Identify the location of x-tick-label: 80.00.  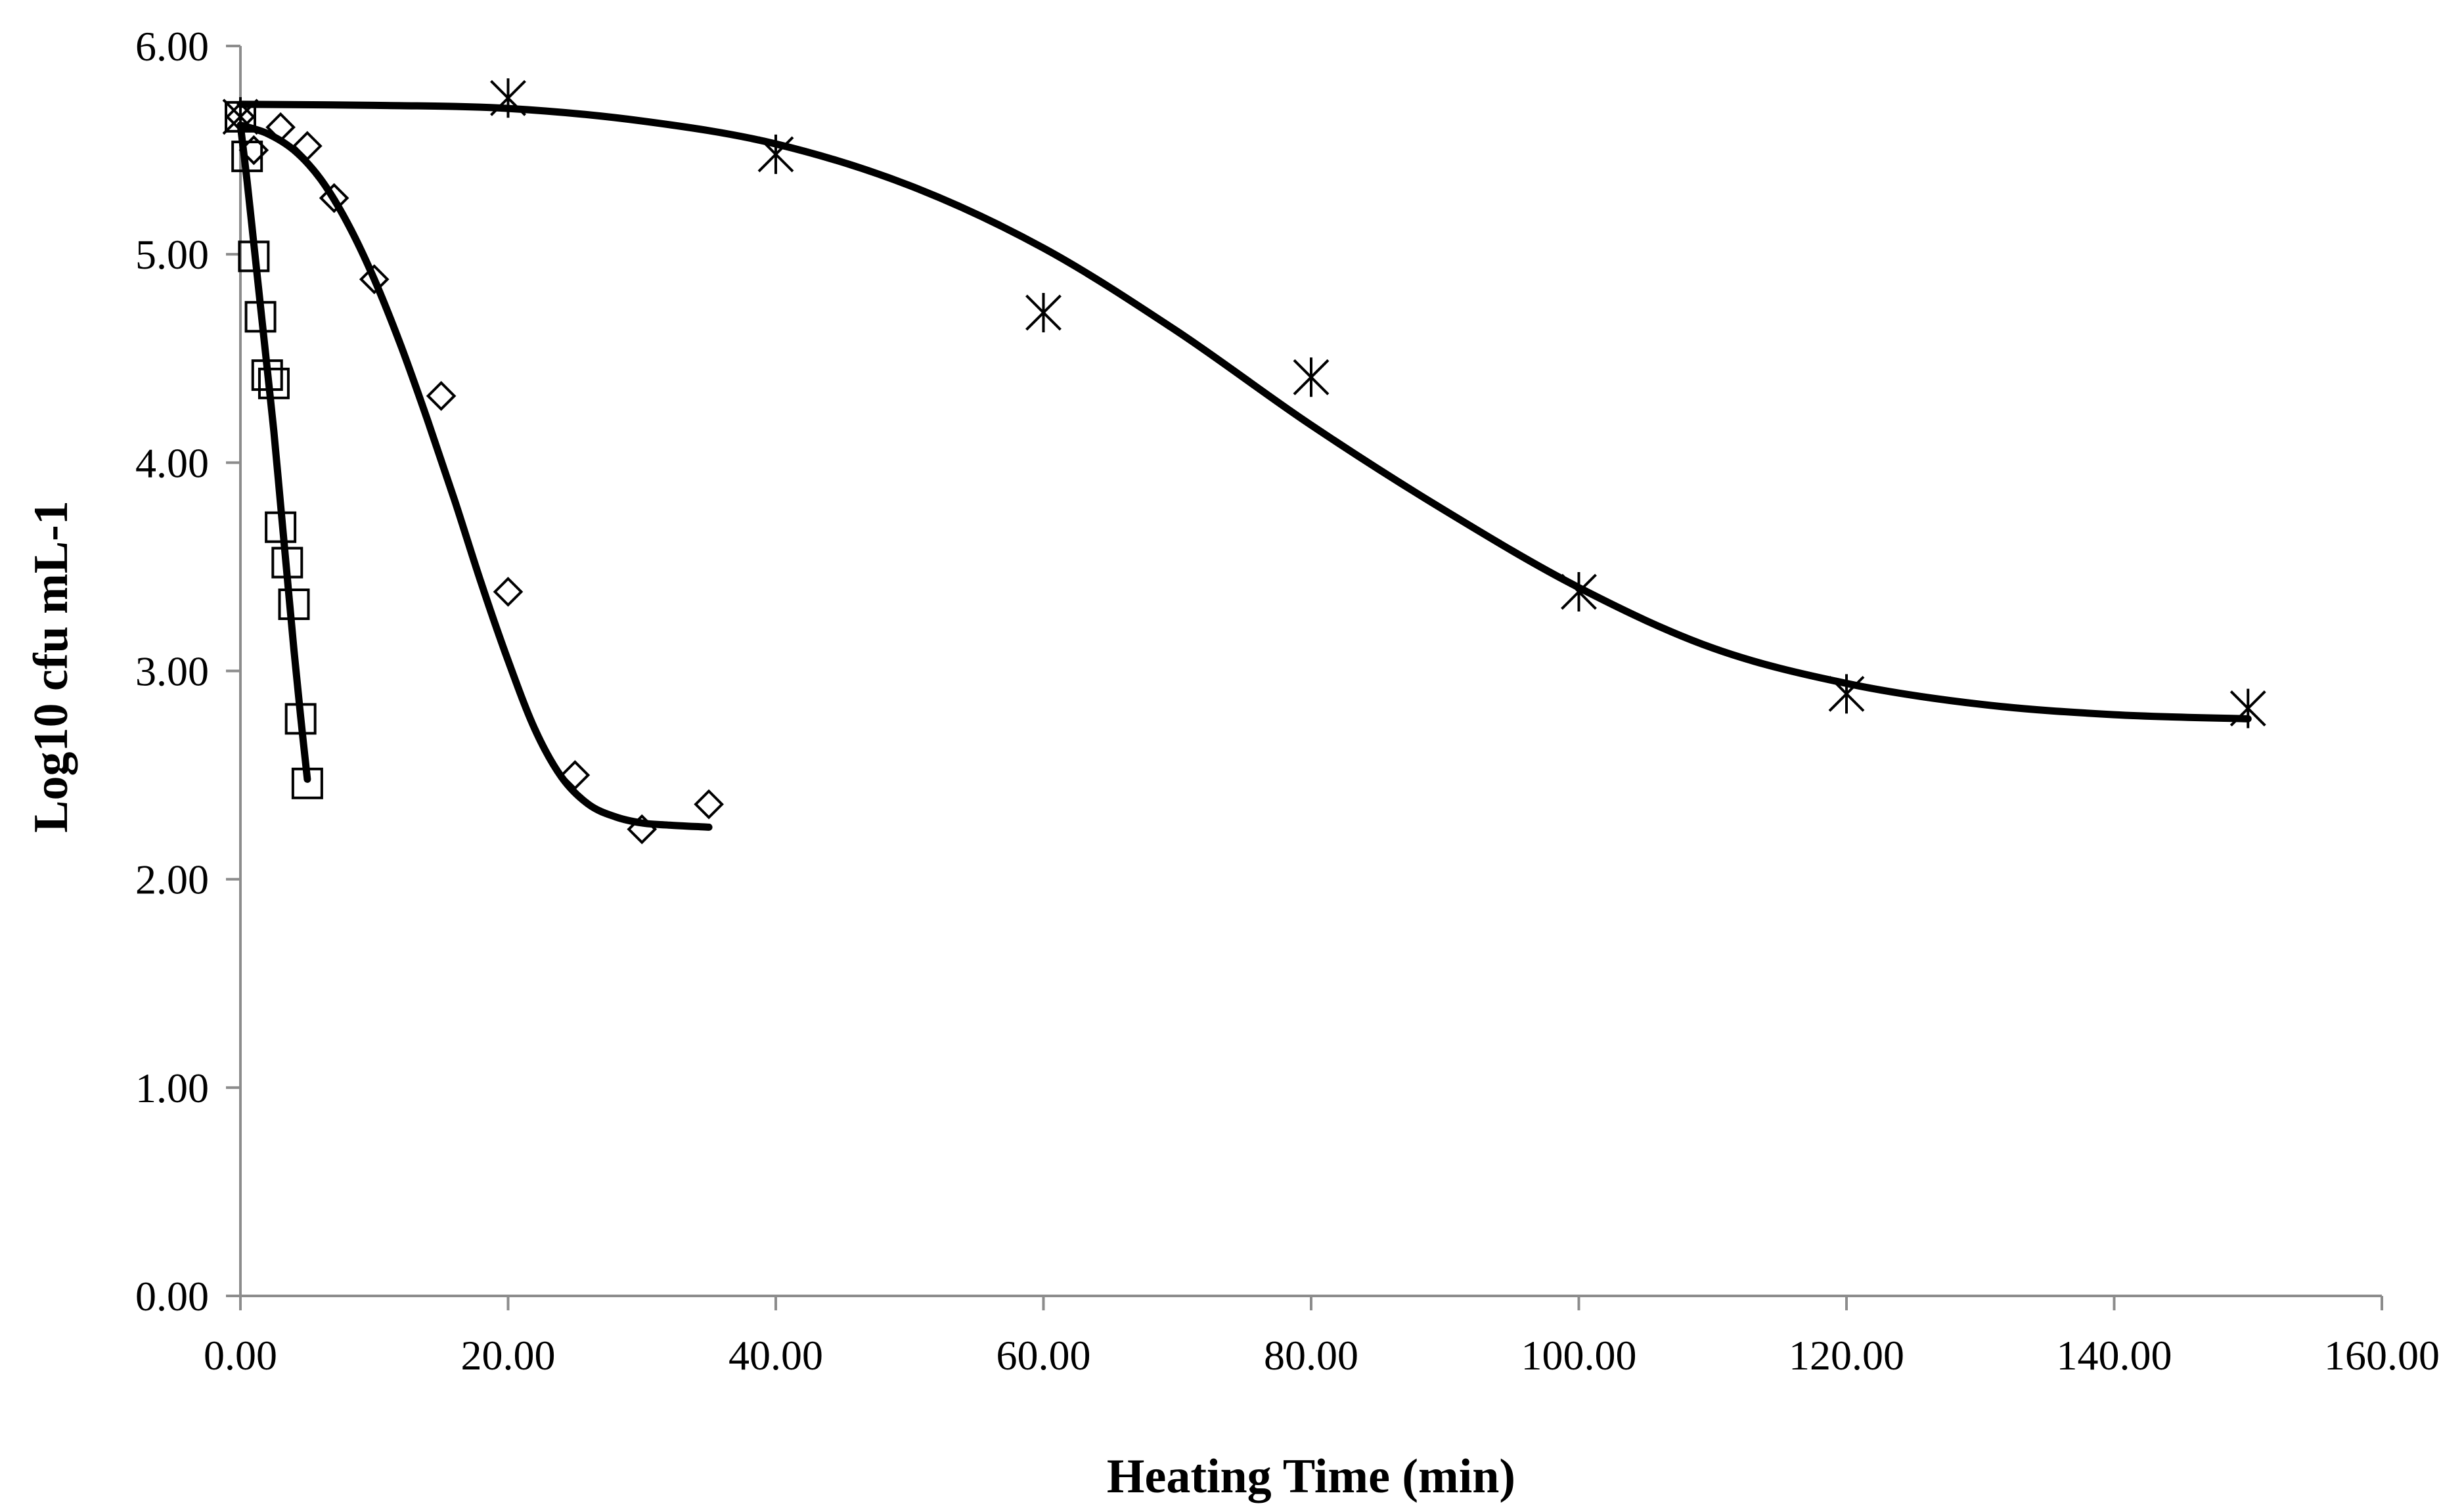
(1311, 1356).